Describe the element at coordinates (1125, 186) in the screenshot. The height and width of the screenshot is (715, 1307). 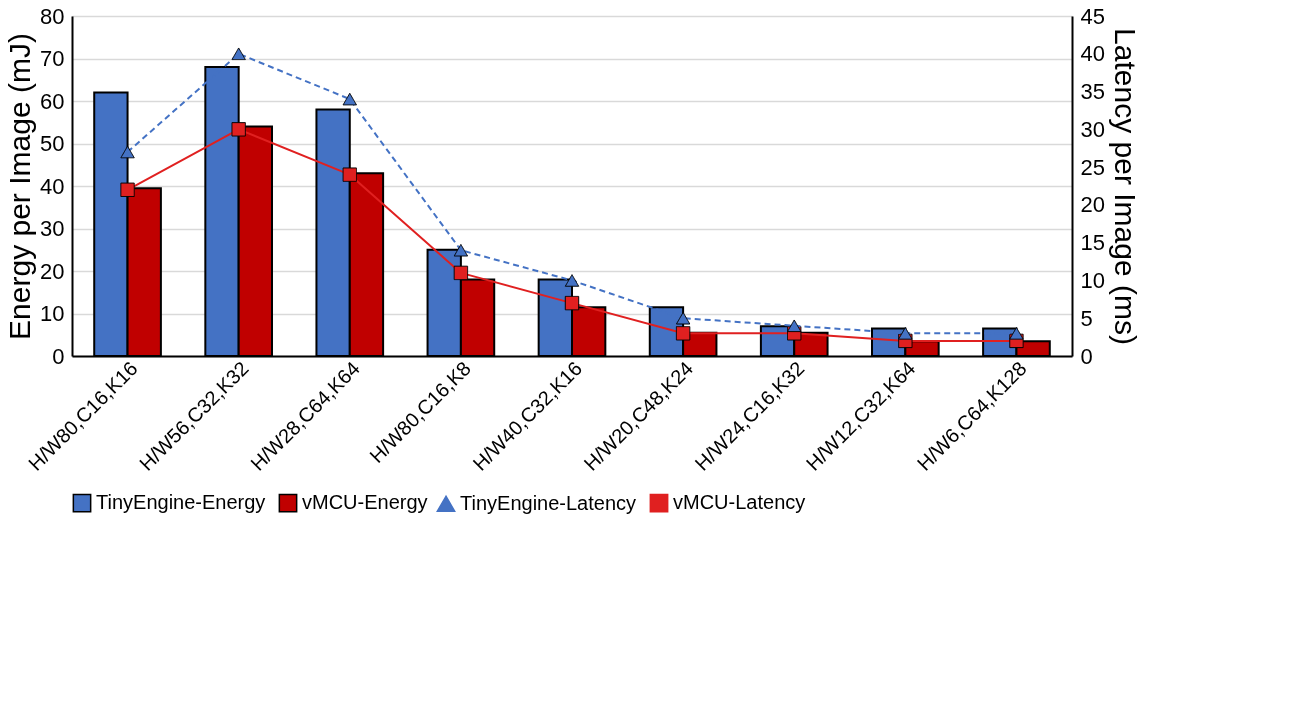
I see `y2-axis-title: Latency per Image (ms)` at that location.